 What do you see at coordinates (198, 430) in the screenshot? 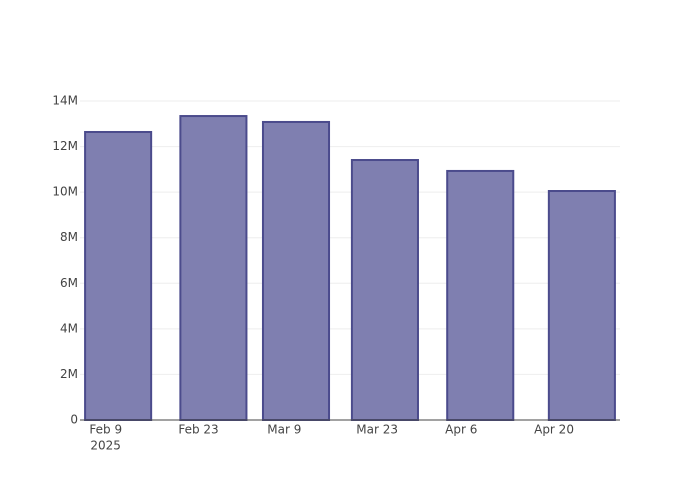
I see `x-tick-label: Feb 23` at bounding box center [198, 430].